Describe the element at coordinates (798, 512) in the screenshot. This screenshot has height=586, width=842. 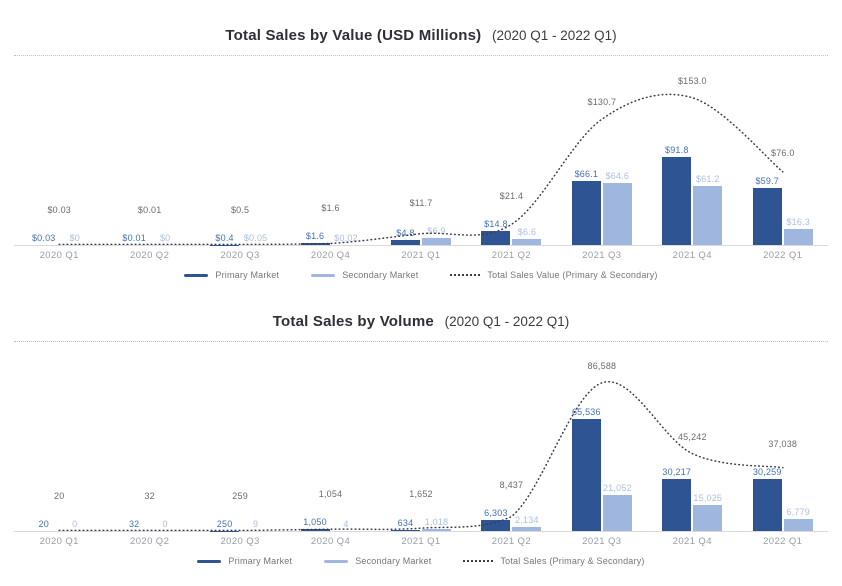
I see `secondary-market-value-label: 6,779` at that location.